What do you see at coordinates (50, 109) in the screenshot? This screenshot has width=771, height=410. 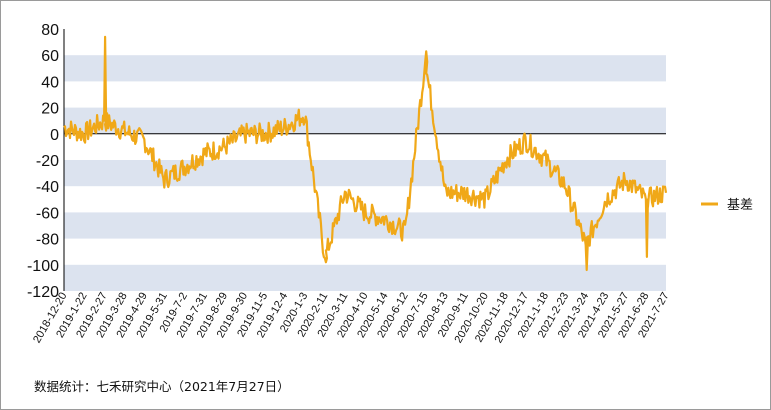 I see `y-tick-label: 20` at bounding box center [50, 109].